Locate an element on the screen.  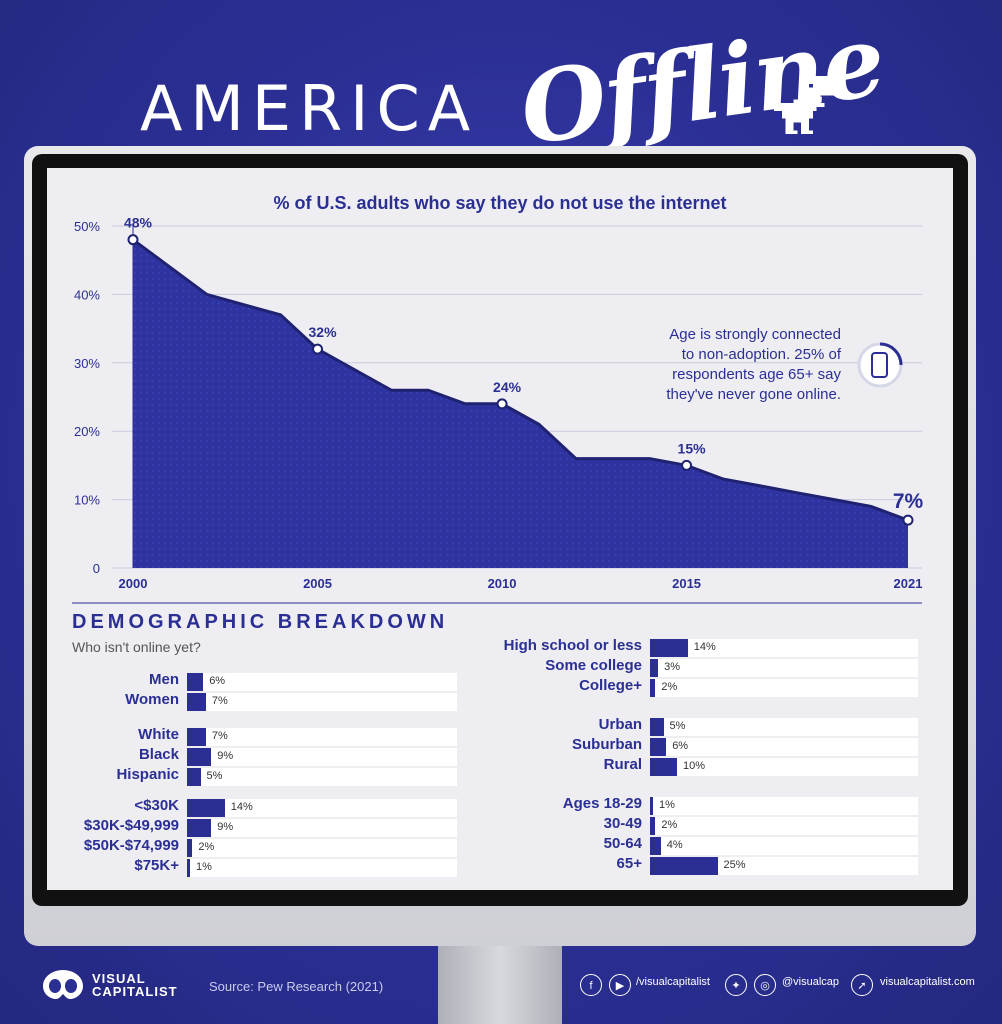
bar-row: College+ 2% is located at coordinates (501, 687).